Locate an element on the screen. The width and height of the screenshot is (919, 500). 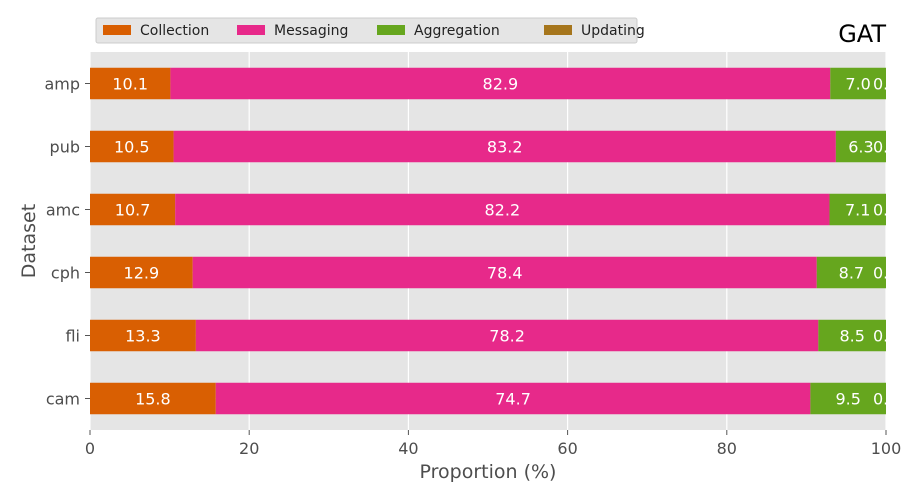
bar-cam-collection is located at coordinates (153, 398).